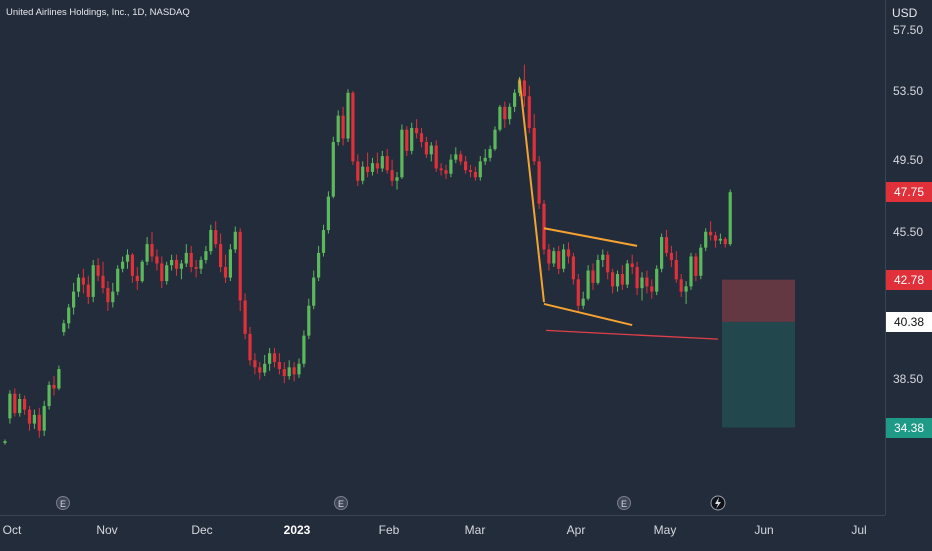  I want to click on price-tag: 40.38, so click(909, 321).